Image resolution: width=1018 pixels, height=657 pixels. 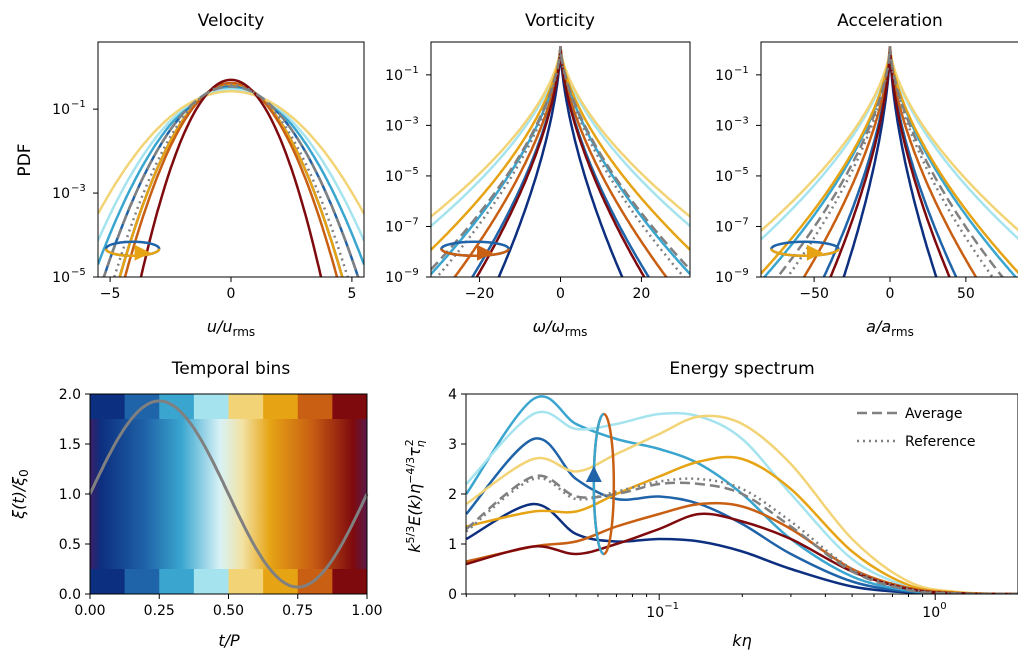 What do you see at coordinates (452, 495) in the screenshot?
I see `spectrum-ytick-label: 2` at bounding box center [452, 495].